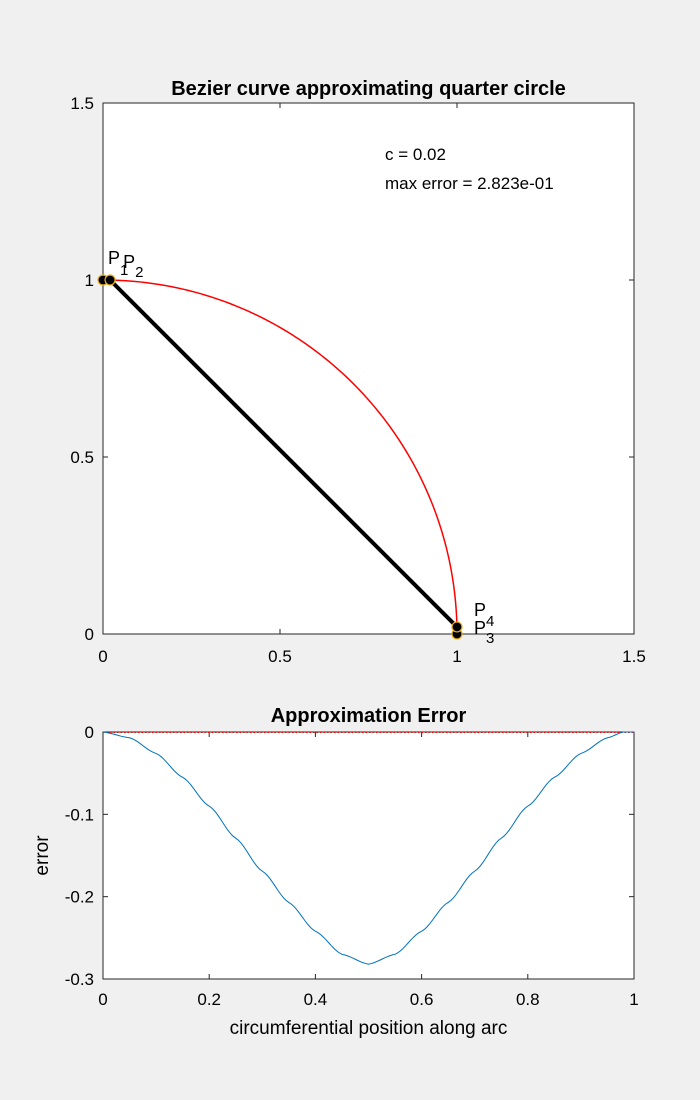 The height and width of the screenshot is (1100, 700). What do you see at coordinates (490, 621) in the screenshot?
I see `control-point-label-sub: 4` at bounding box center [490, 621].